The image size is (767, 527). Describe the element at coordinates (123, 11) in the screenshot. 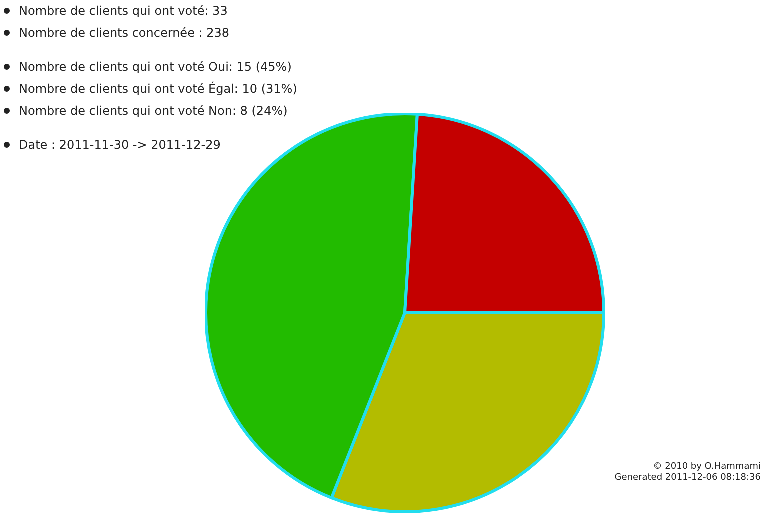

I see `text: Nombre de clients qui ont voté: 33` at that location.